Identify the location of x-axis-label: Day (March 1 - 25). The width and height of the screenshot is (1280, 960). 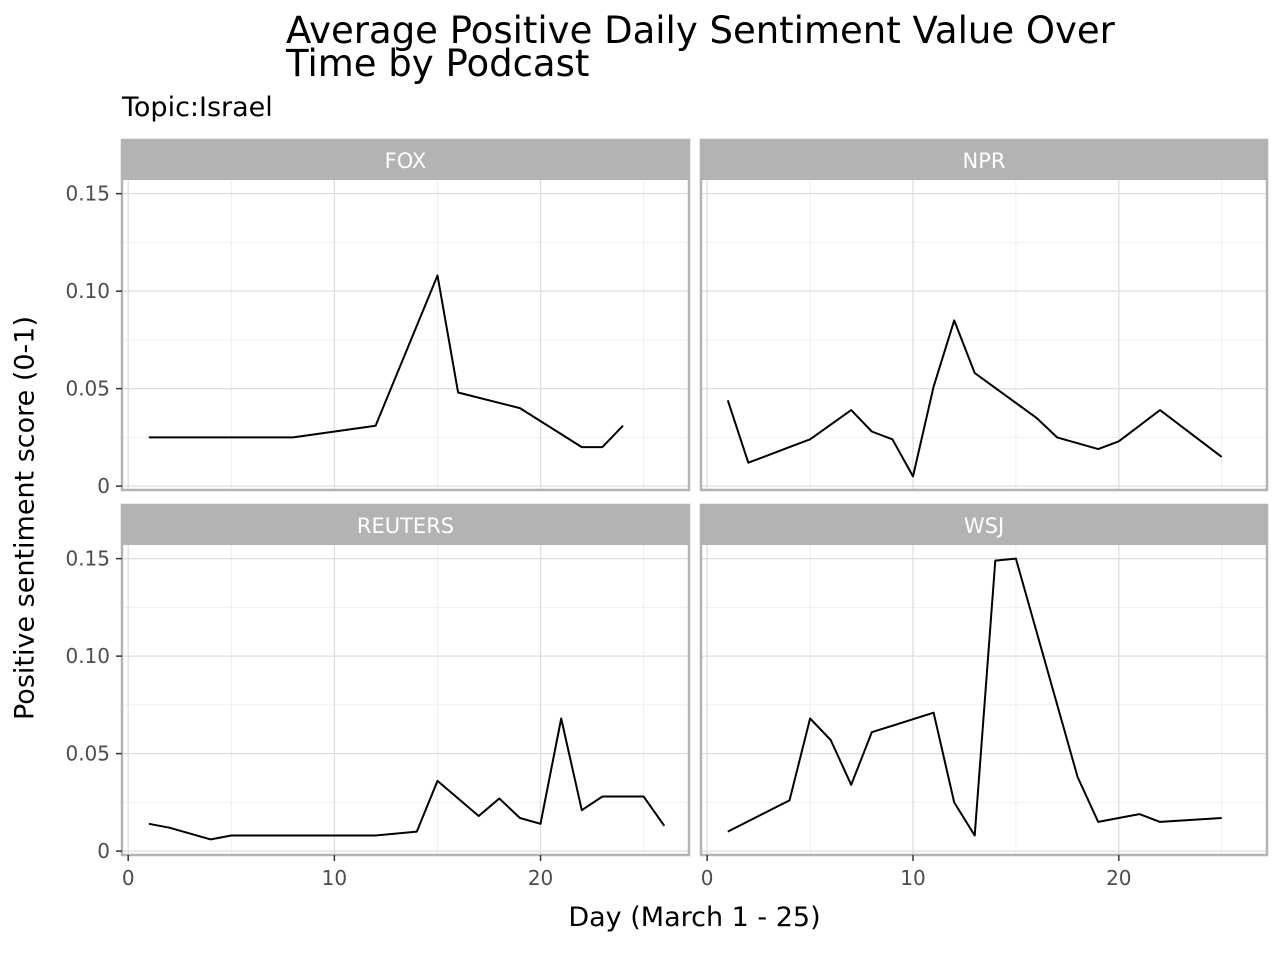
(694, 917).